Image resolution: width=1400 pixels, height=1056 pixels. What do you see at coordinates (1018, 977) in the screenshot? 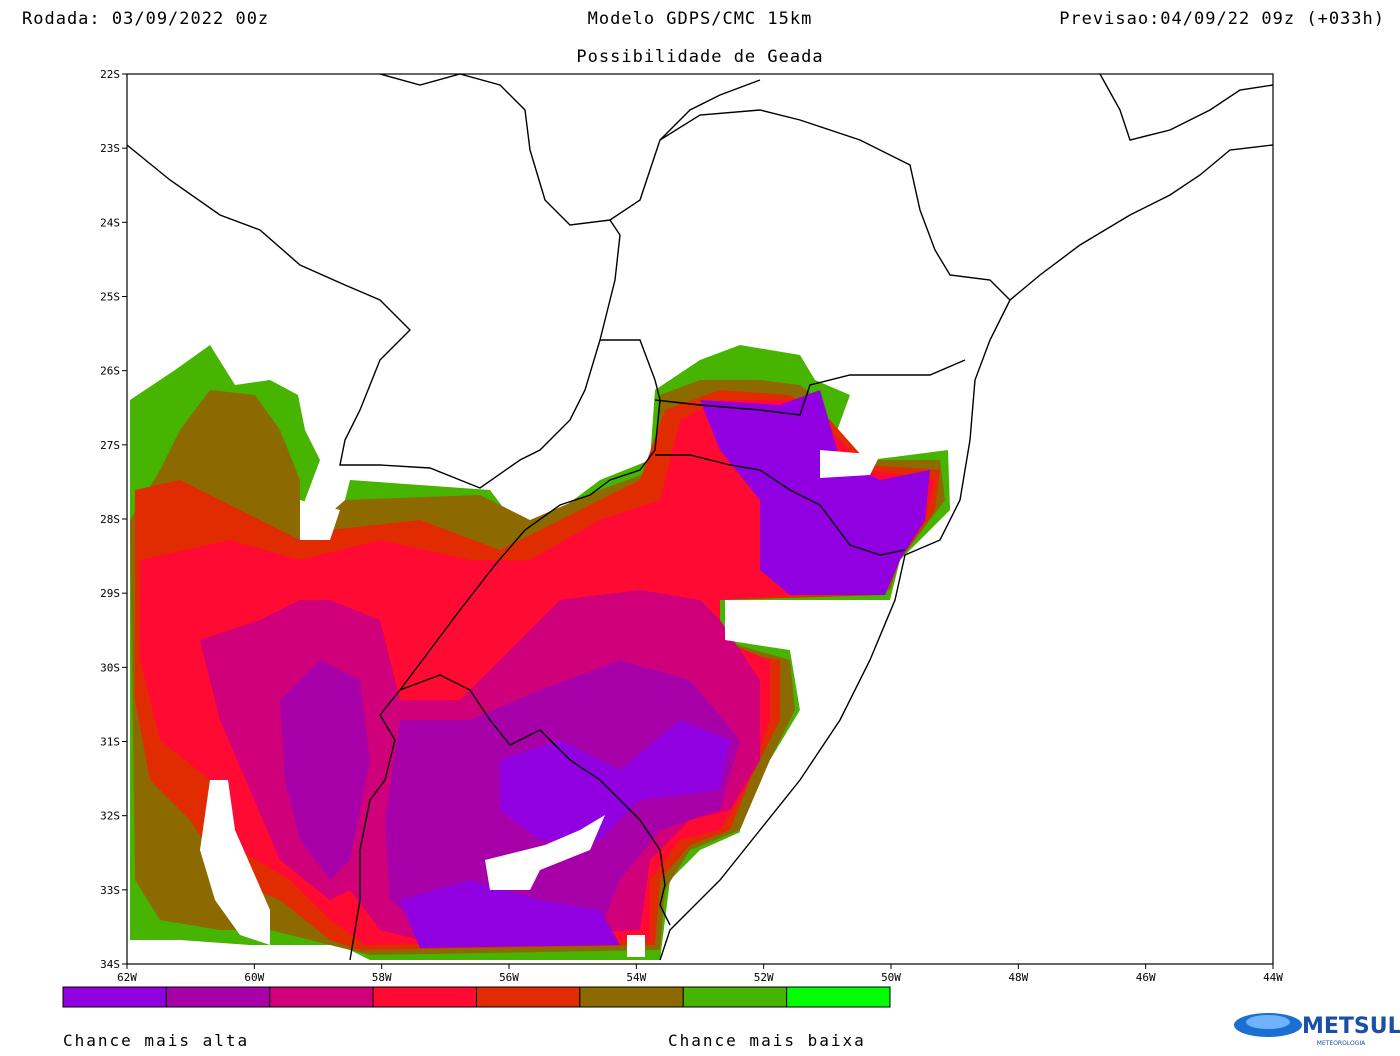
I see `lon-label: 48W` at bounding box center [1018, 977].